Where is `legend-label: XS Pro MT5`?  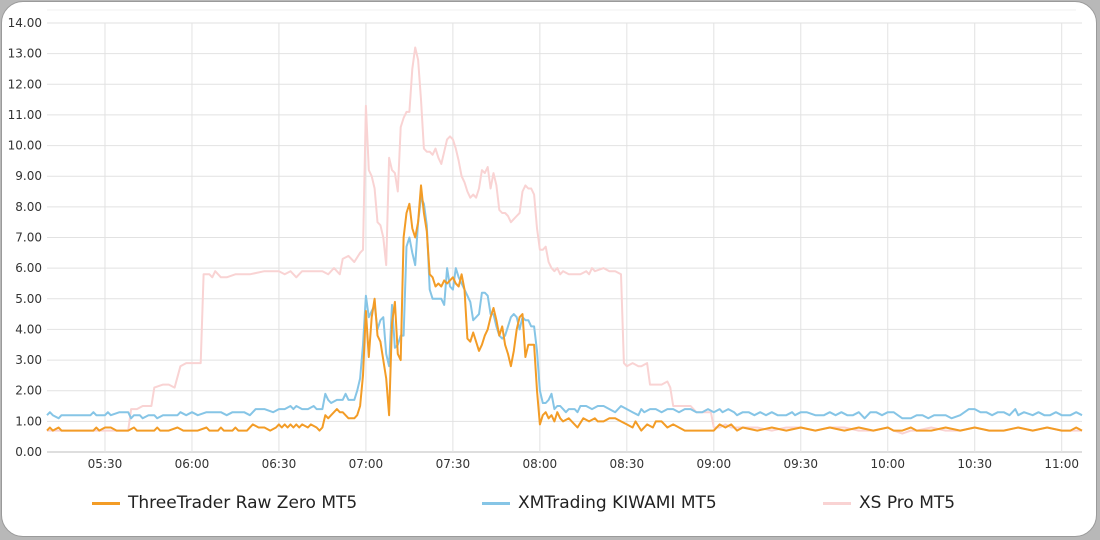
legend-label: XS Pro MT5 is located at coordinates (907, 503).